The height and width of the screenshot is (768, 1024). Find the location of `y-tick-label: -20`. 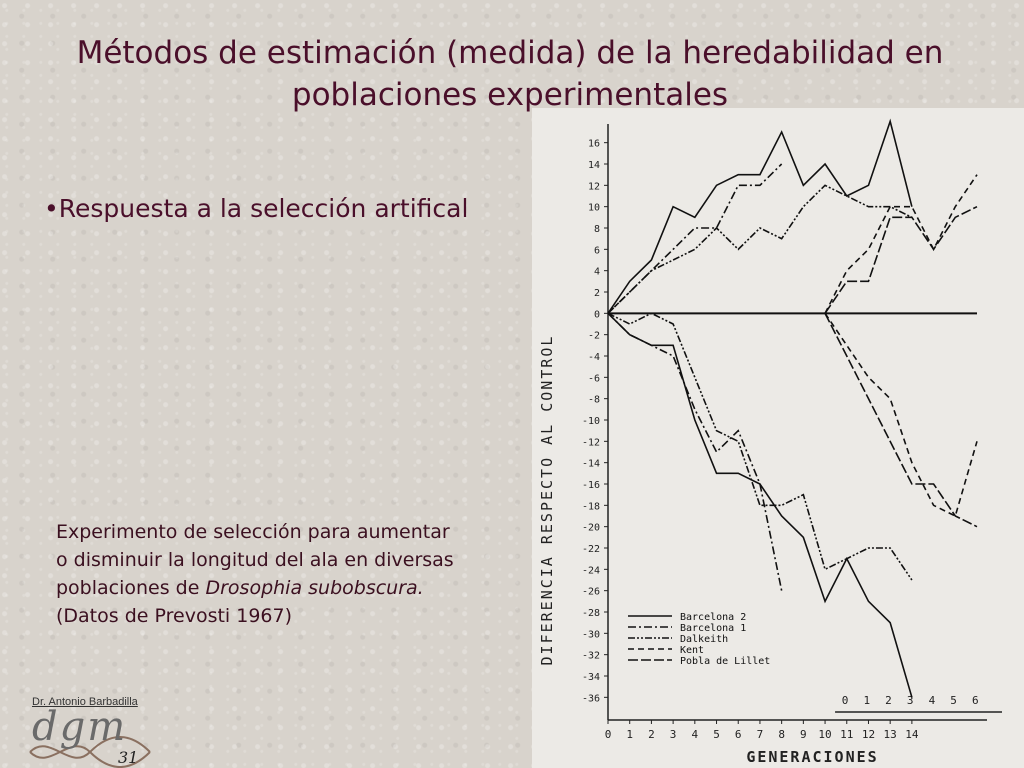

y-tick-label: -20 is located at coordinates (591, 528).